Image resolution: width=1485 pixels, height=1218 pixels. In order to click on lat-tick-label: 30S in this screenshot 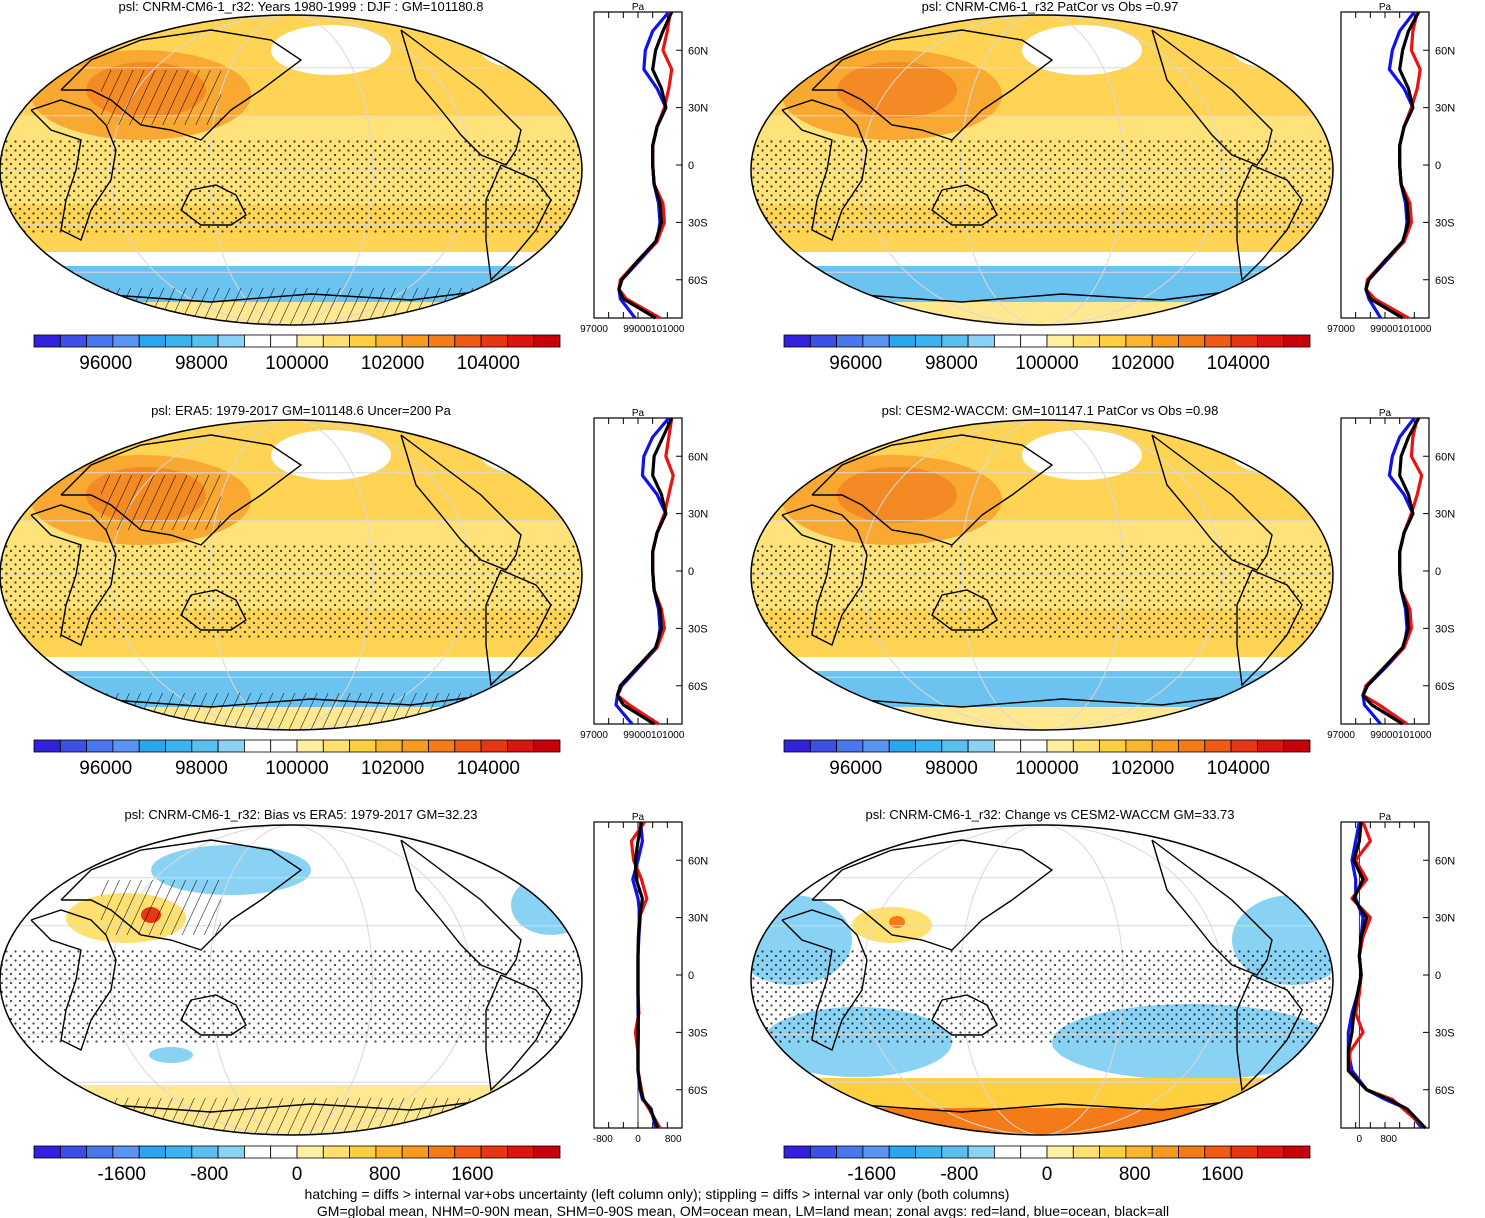, I will do `click(698, 223)`.